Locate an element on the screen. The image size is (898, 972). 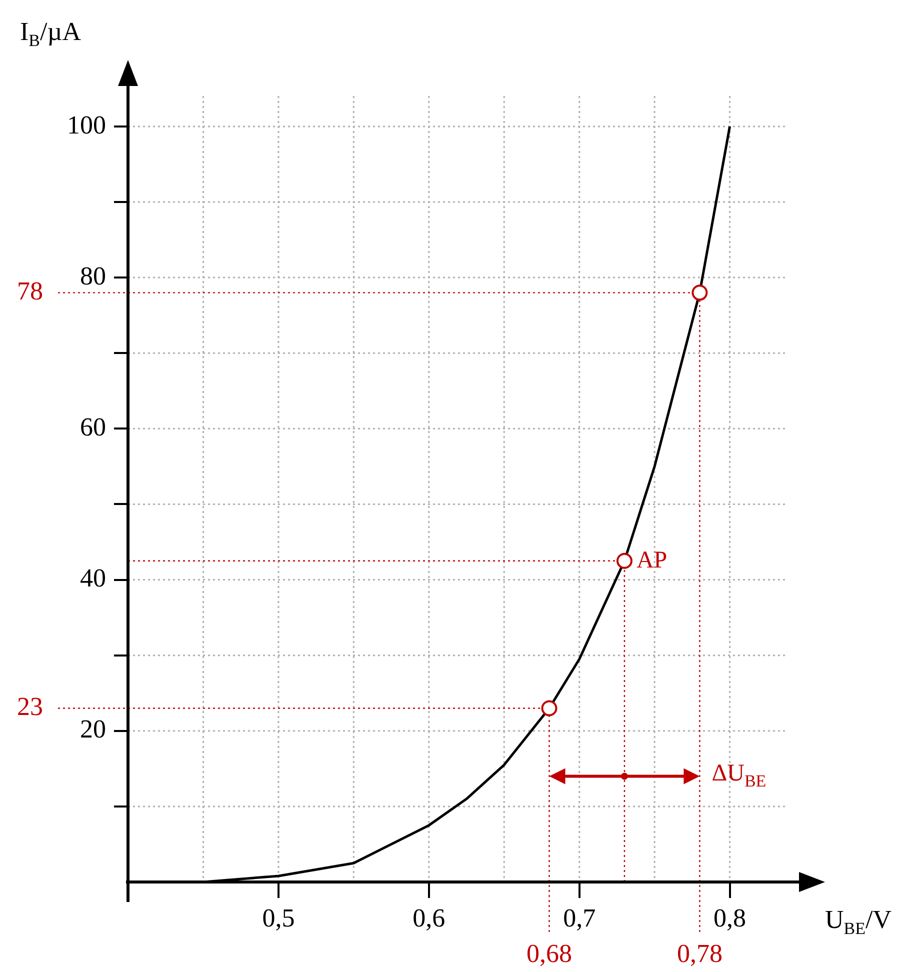
ref-line-label: 23 is located at coordinates (30, 707).